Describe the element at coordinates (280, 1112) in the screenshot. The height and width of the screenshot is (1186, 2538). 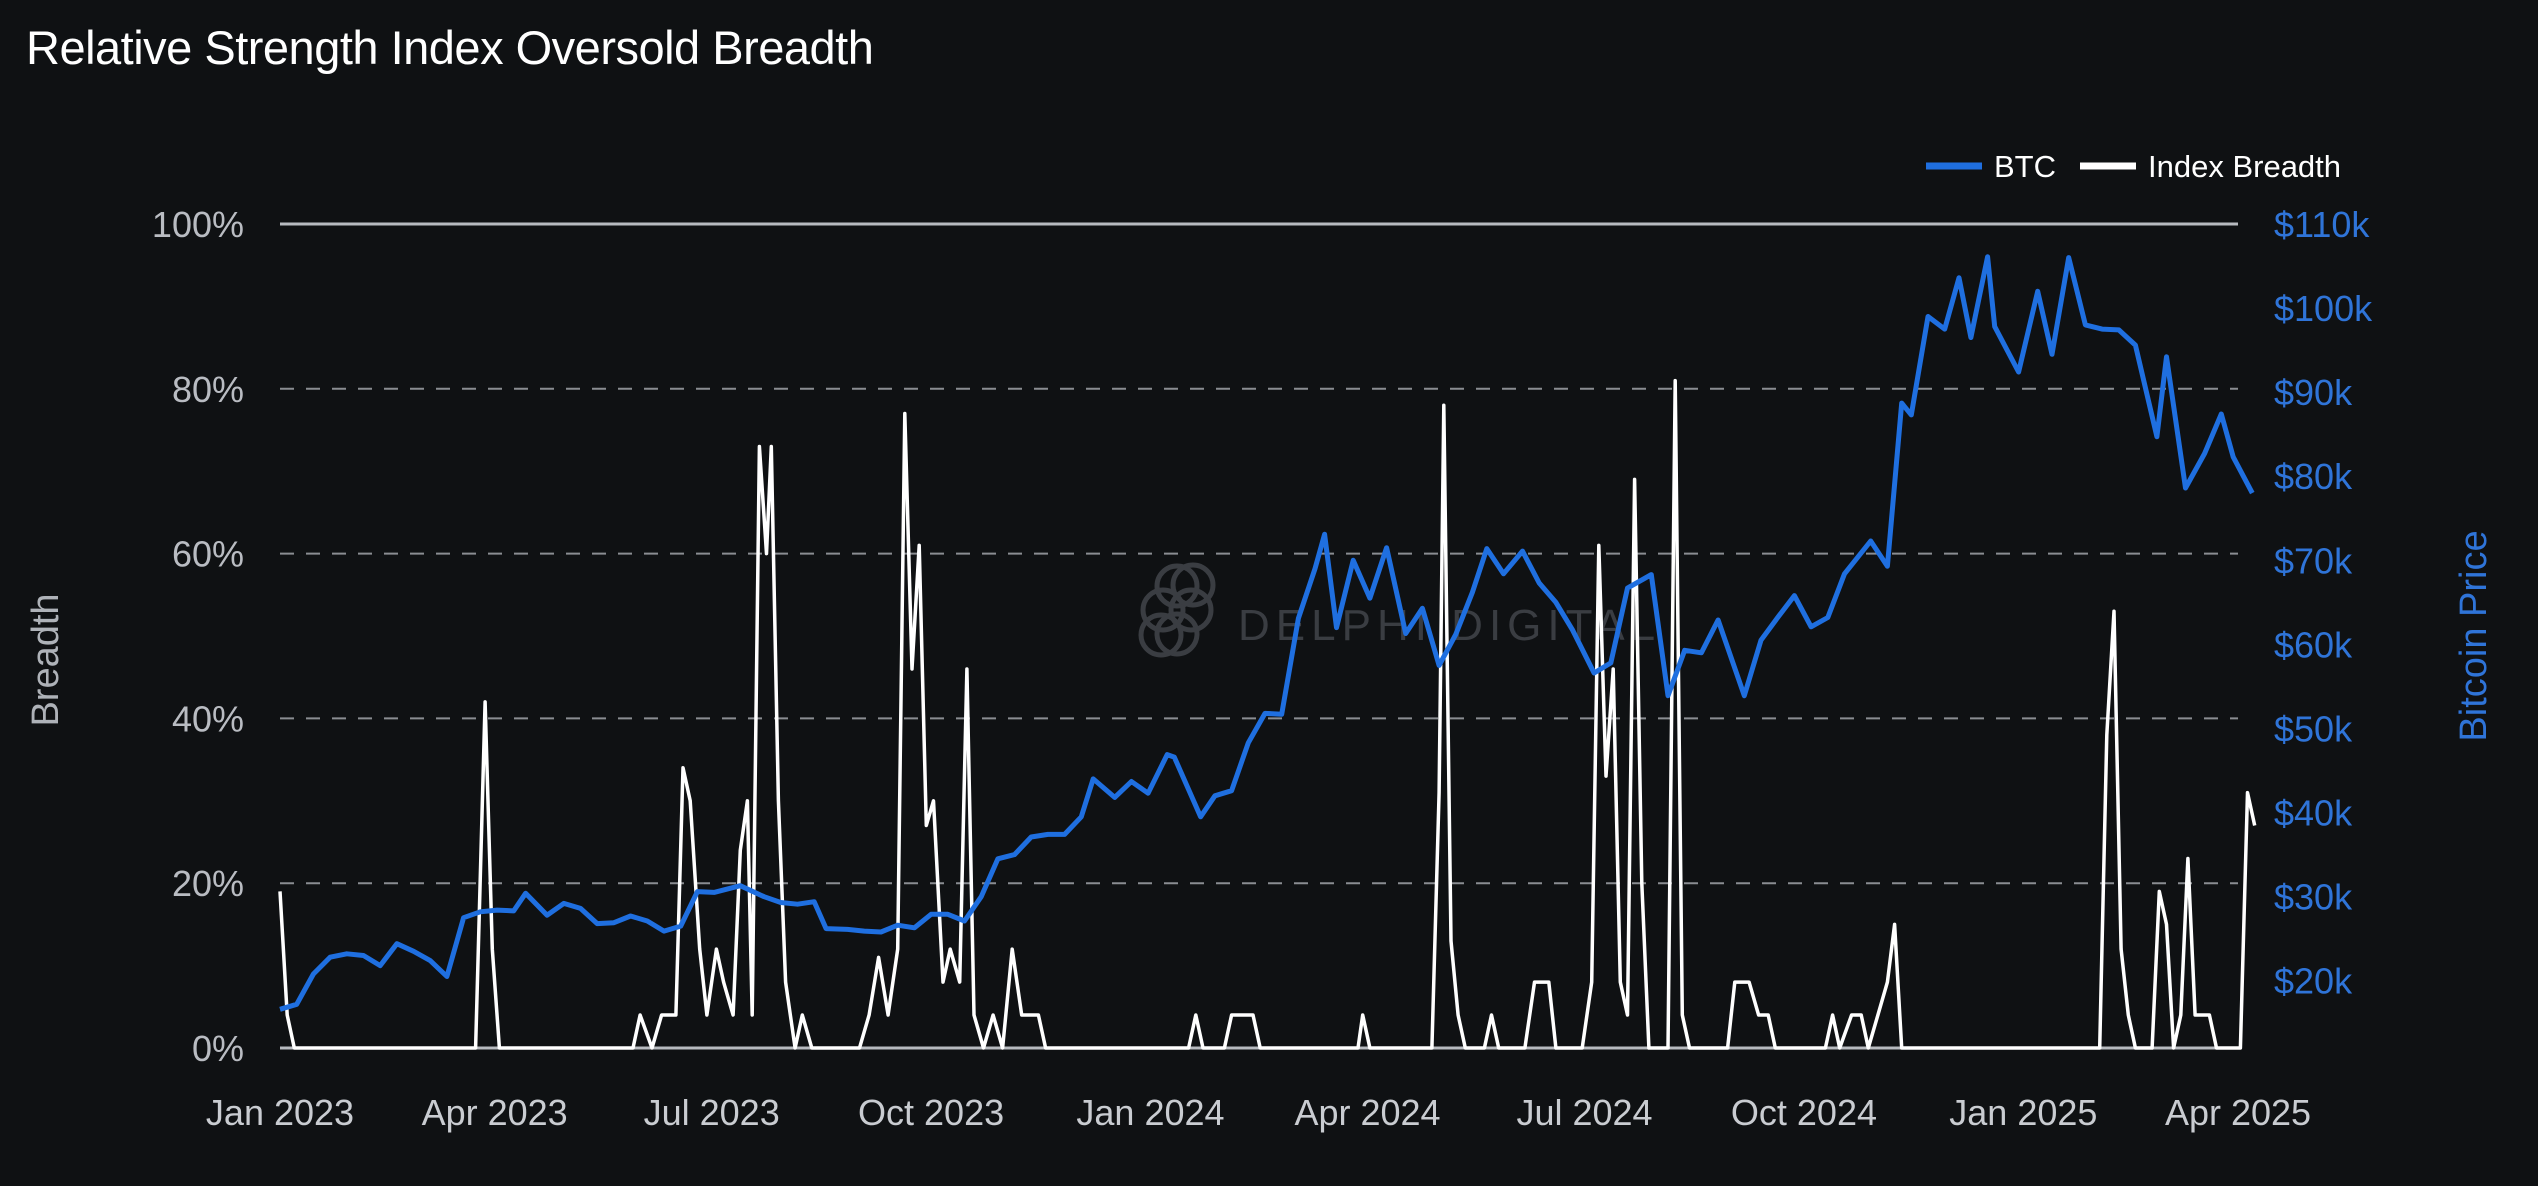
I see `x-tick-label: Jan 2023` at that location.